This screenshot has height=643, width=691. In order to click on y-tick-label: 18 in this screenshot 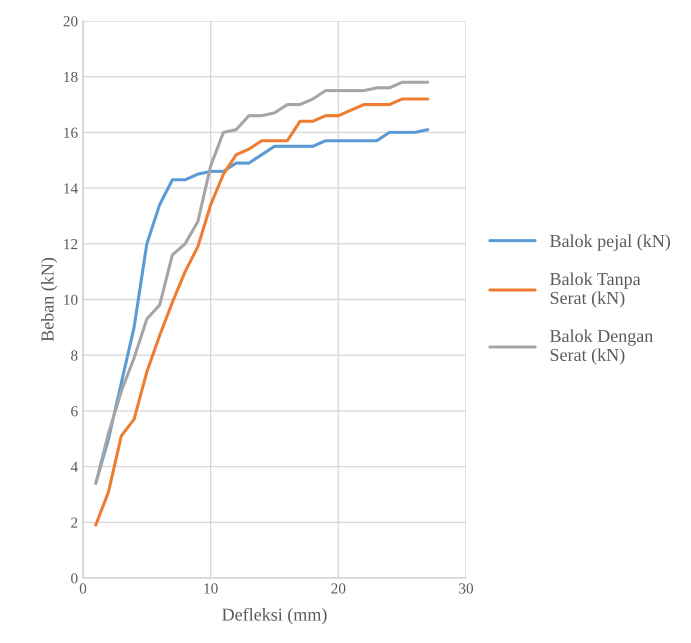, I will do `click(71, 77)`.